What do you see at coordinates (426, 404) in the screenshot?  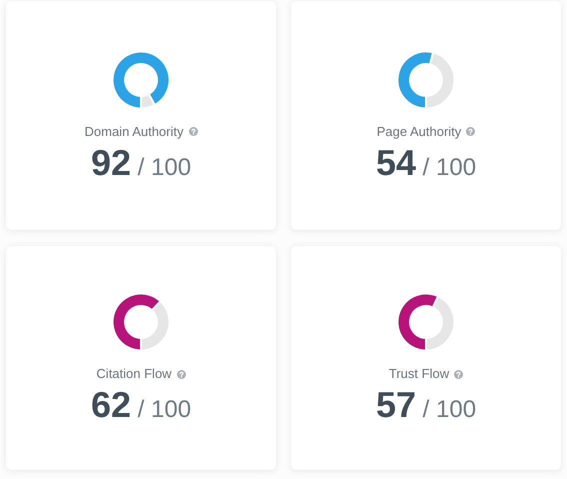 I see `data-label: 57 / 100` at bounding box center [426, 404].